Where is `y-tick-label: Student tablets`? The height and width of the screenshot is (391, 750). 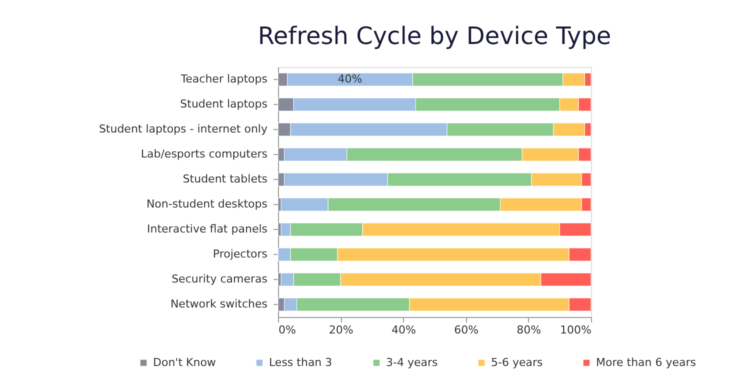 y-tick-label: Student tablets is located at coordinates (225, 179).